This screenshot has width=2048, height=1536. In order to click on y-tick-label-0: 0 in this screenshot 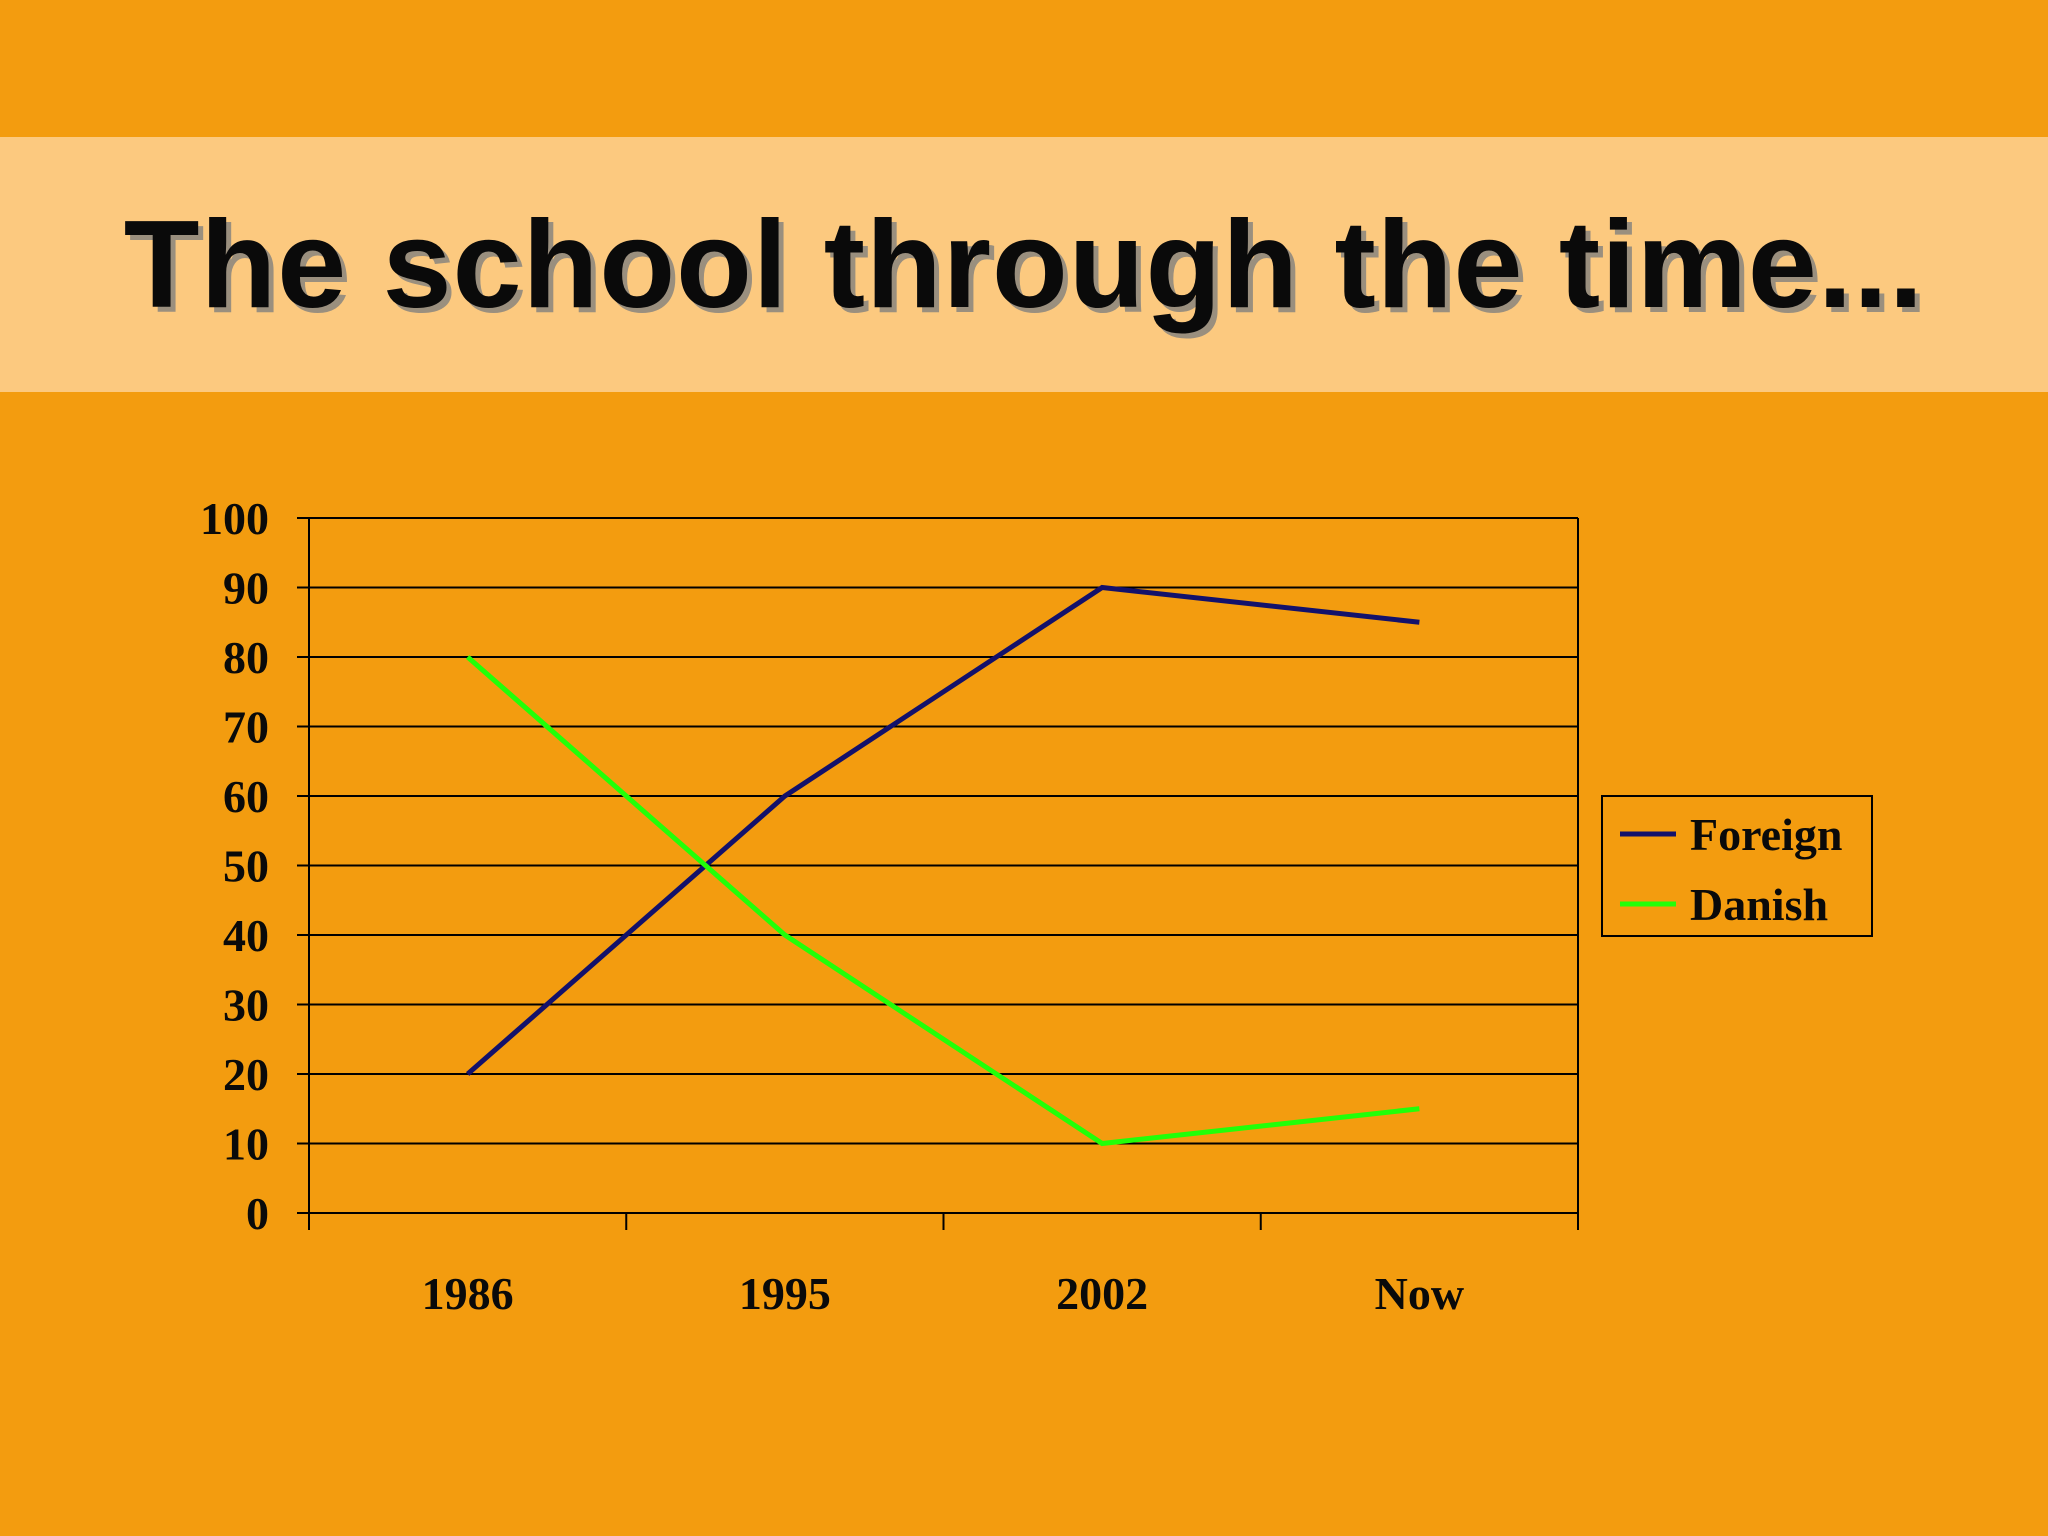, I will do `click(257, 1213)`.